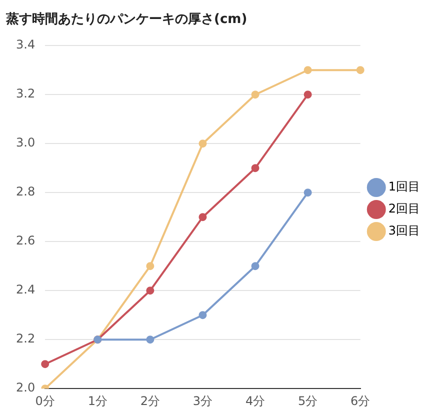 This screenshot has width=438, height=417. What do you see at coordinates (26, 241) in the screenshot?
I see `y-tick-label: 2.6` at bounding box center [26, 241].